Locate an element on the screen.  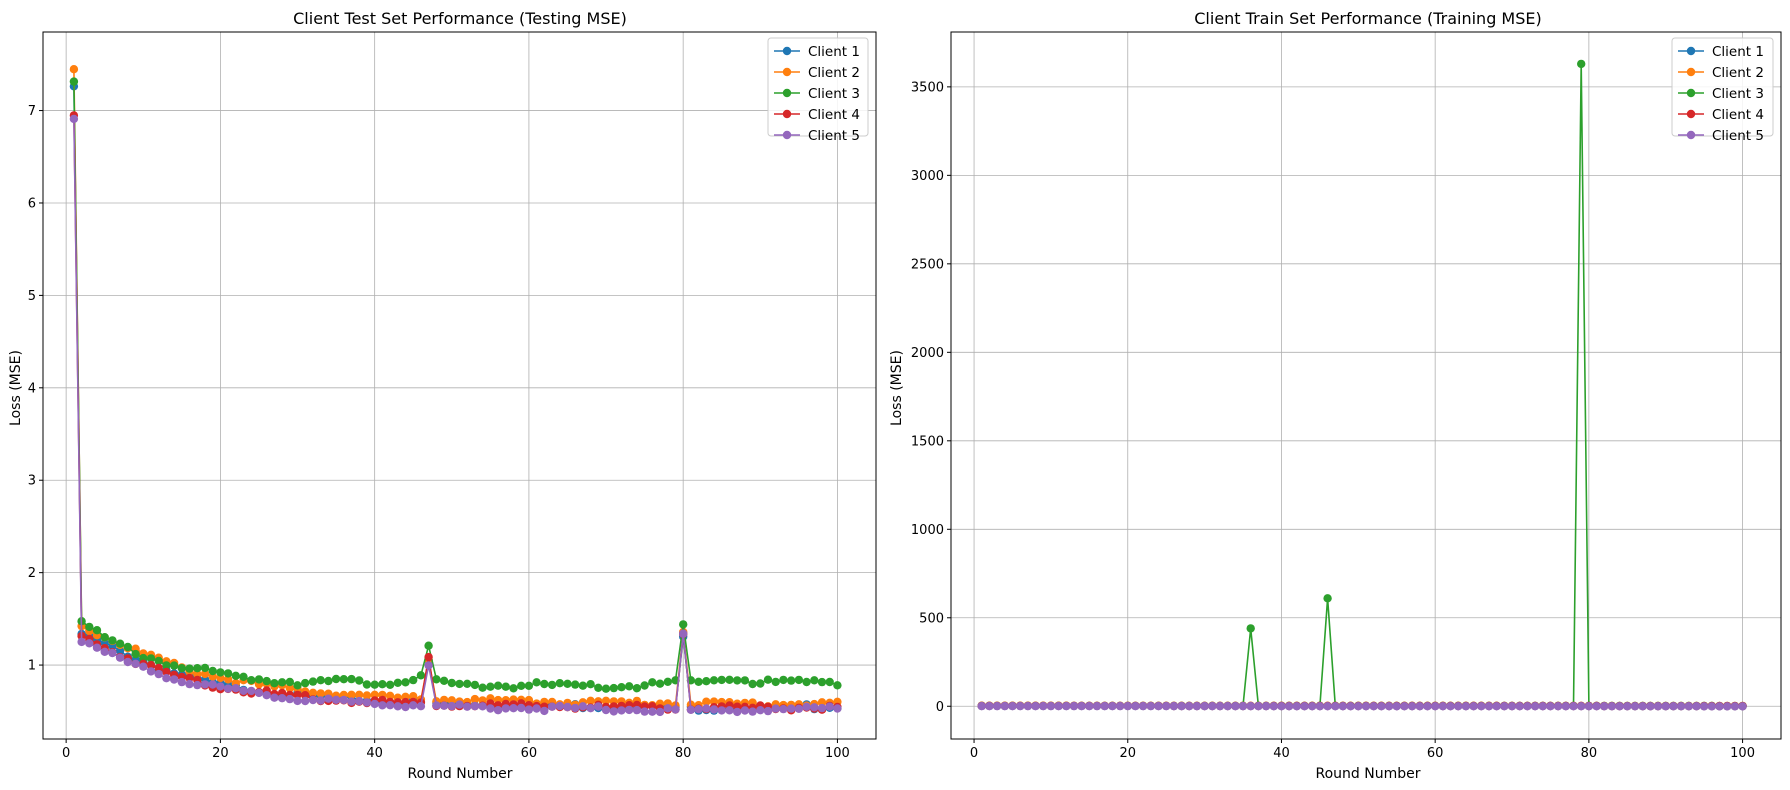
y-tick-label: 2500 is located at coordinates (927, 264).